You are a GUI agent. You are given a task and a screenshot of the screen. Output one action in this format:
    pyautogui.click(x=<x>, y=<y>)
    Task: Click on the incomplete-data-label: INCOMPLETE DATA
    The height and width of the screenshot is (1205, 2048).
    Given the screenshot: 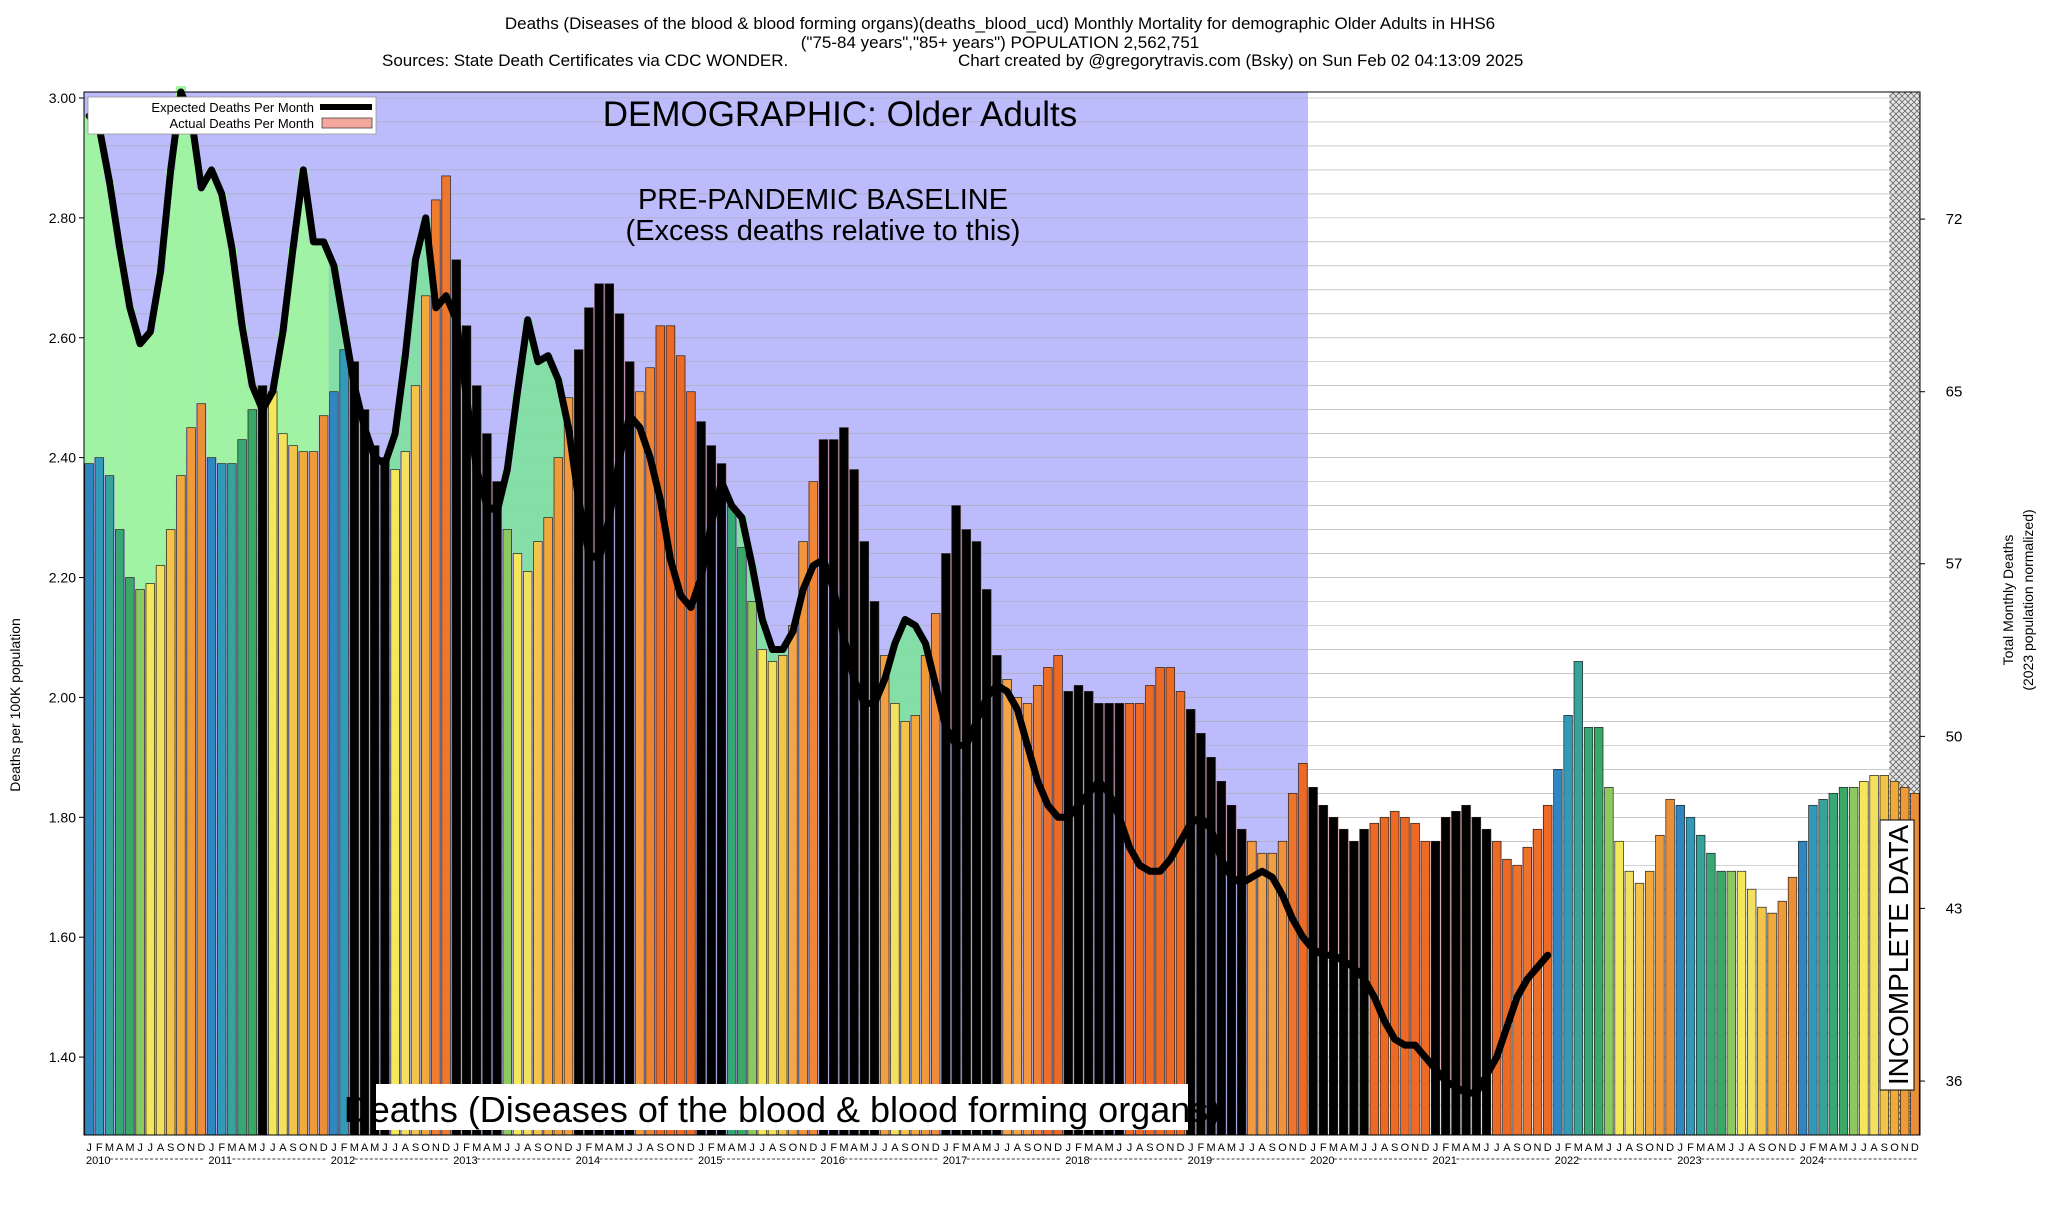 What is the action you would take?
    pyautogui.click(x=1897, y=955)
    